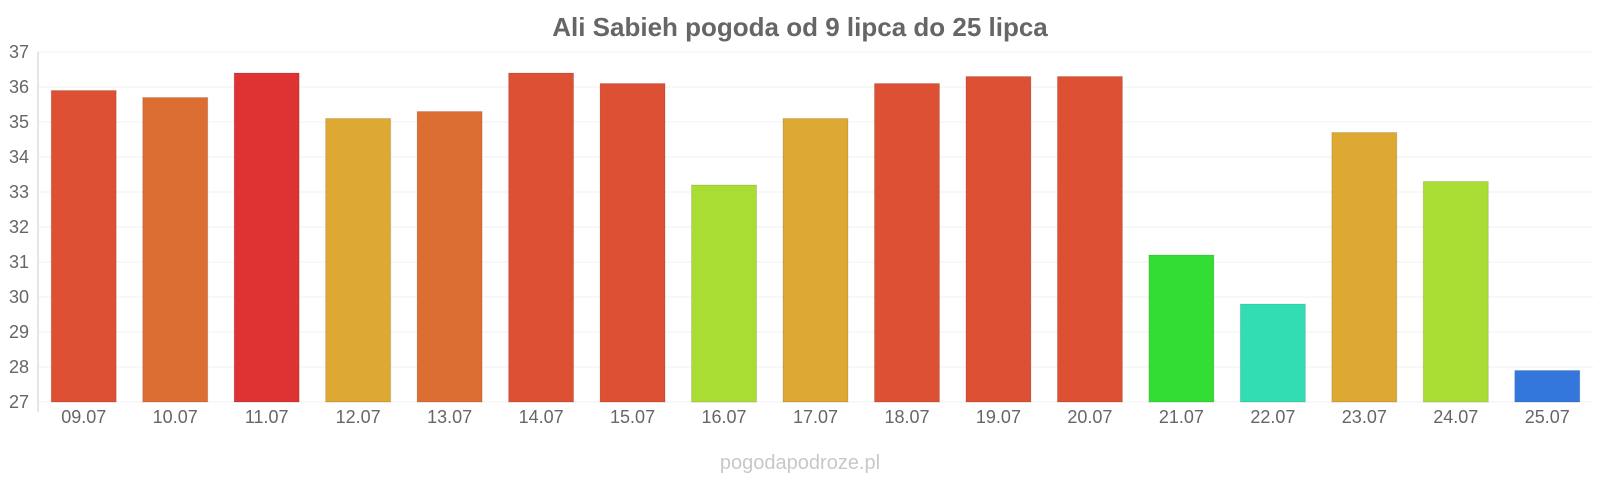  What do you see at coordinates (1455, 292) in the screenshot?
I see `bar-24.07` at bounding box center [1455, 292].